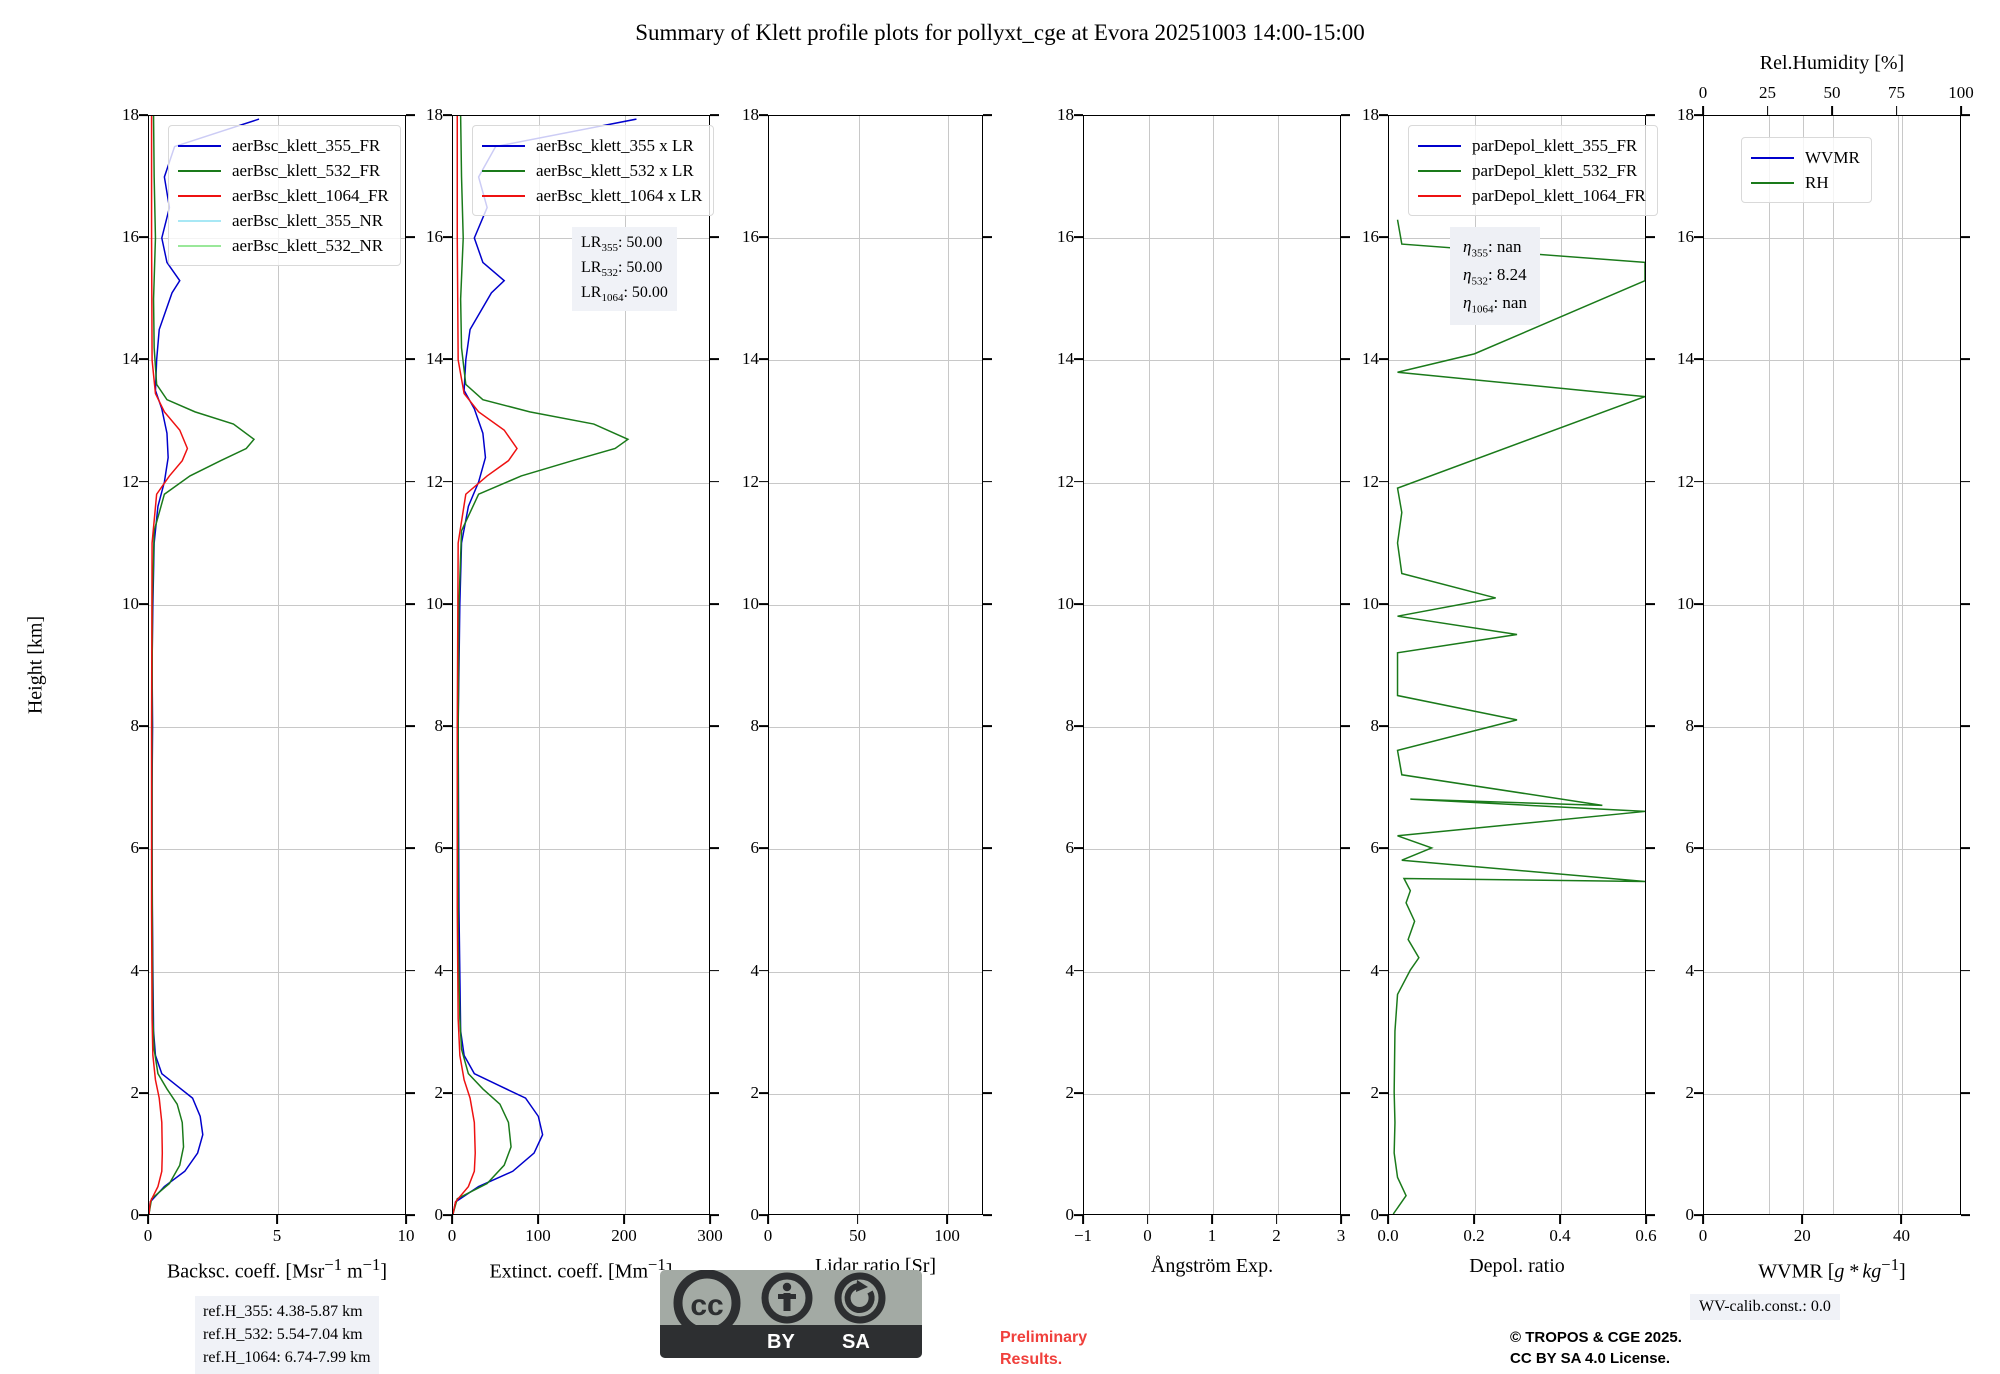  Describe the element at coordinates (750, 481) in the screenshot. I see `y-tick-label: 12` at that location.